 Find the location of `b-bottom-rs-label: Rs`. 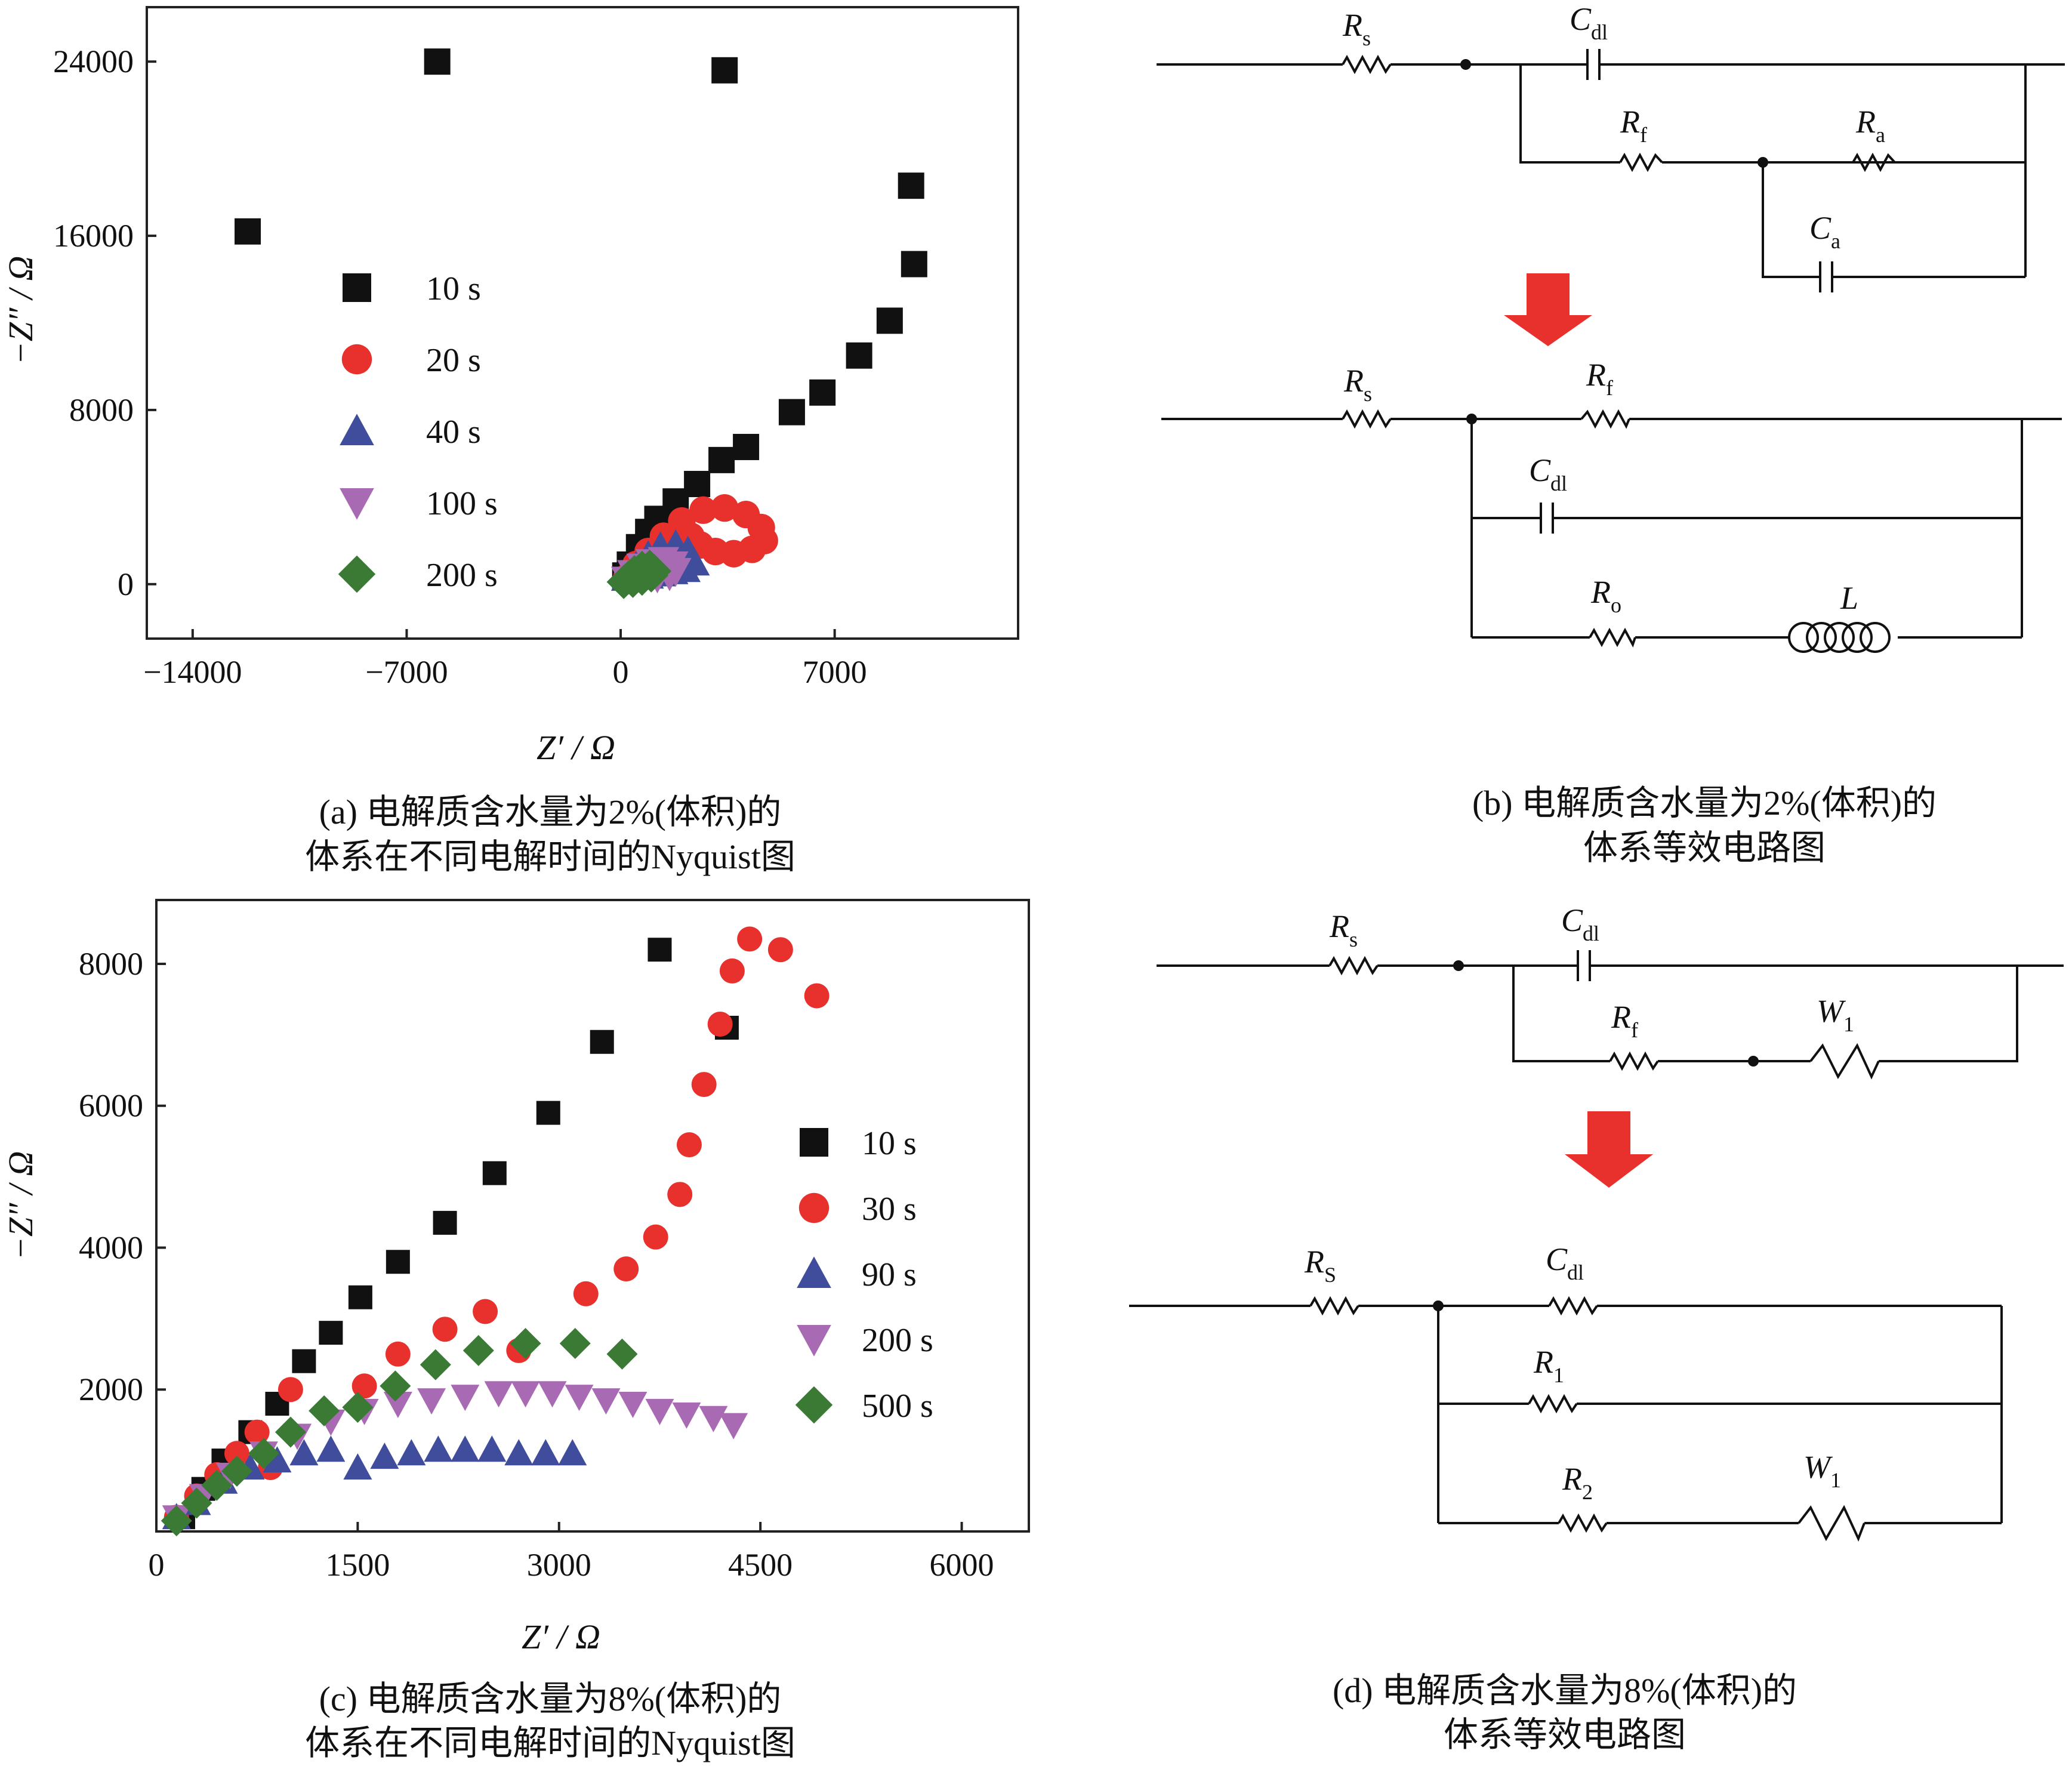

b-bottom-rs-label: Rs is located at coordinates (1357, 384).